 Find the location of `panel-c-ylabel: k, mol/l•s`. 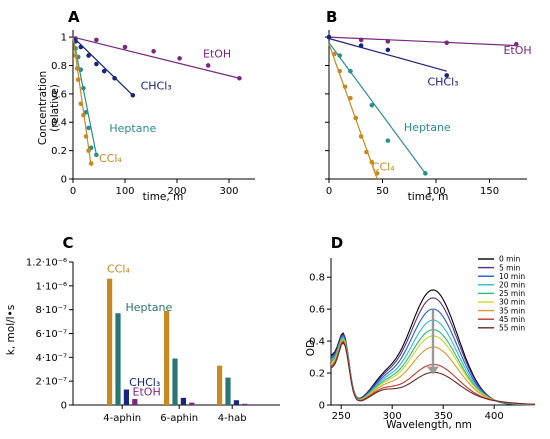

panel-c-ylabel: k, mol/l•s is located at coordinates (11, 330).